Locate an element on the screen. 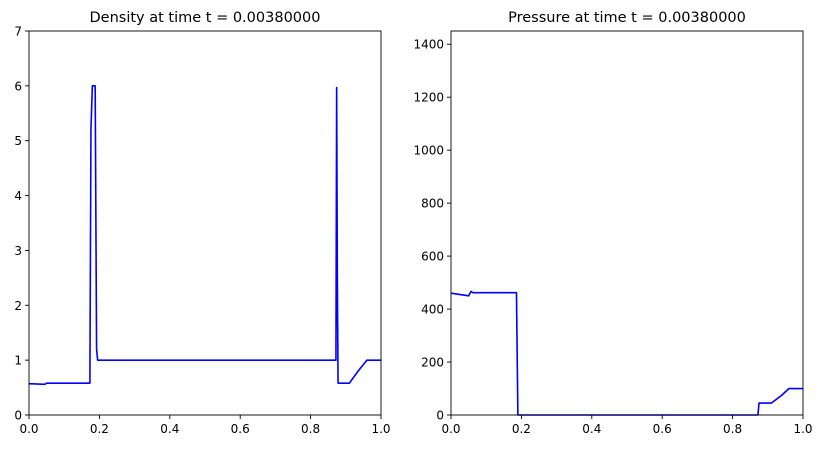 This screenshot has height=454, width=824. pressure-y-tick-label: 600 is located at coordinates (432, 257).